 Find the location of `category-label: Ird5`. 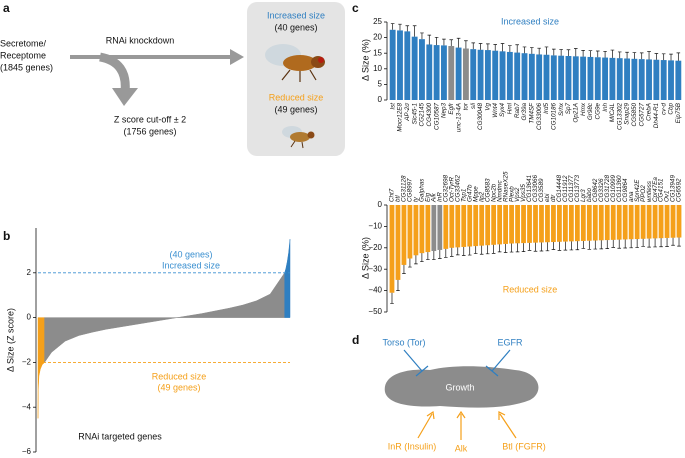

category-label: Ird5 is located at coordinates (546, 108).